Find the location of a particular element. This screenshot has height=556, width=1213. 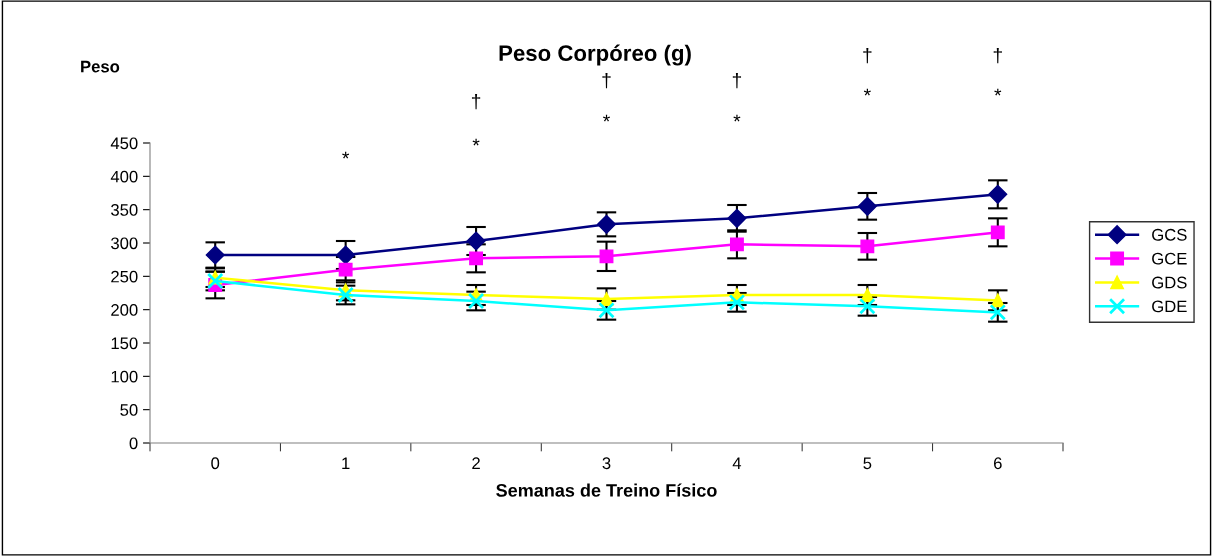

x-tick-label: 6 is located at coordinates (998, 463).